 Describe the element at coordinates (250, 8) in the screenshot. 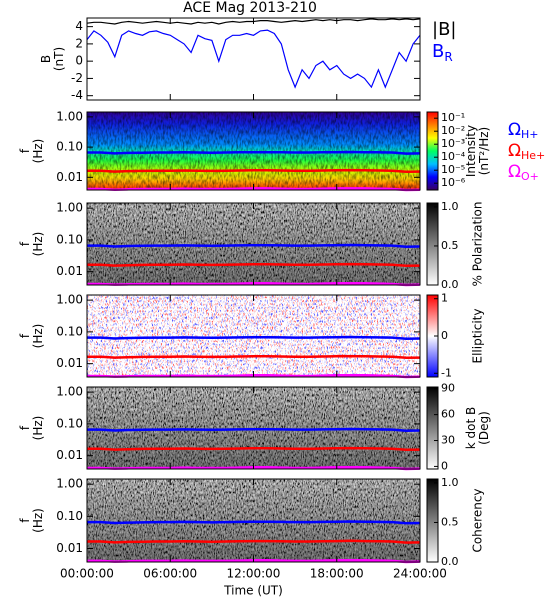

I see `chart-title: ACE Mag 2013-210` at that location.